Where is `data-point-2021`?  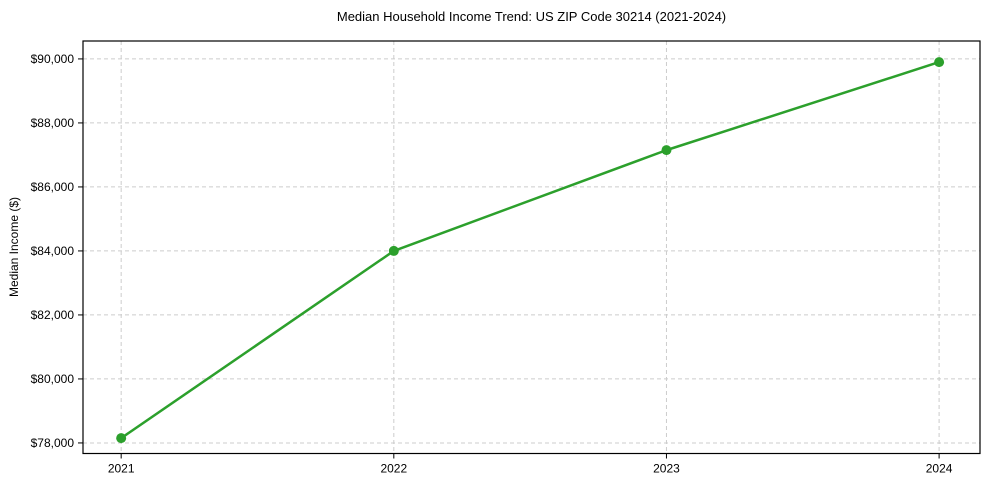 data-point-2021 is located at coordinates (121, 438).